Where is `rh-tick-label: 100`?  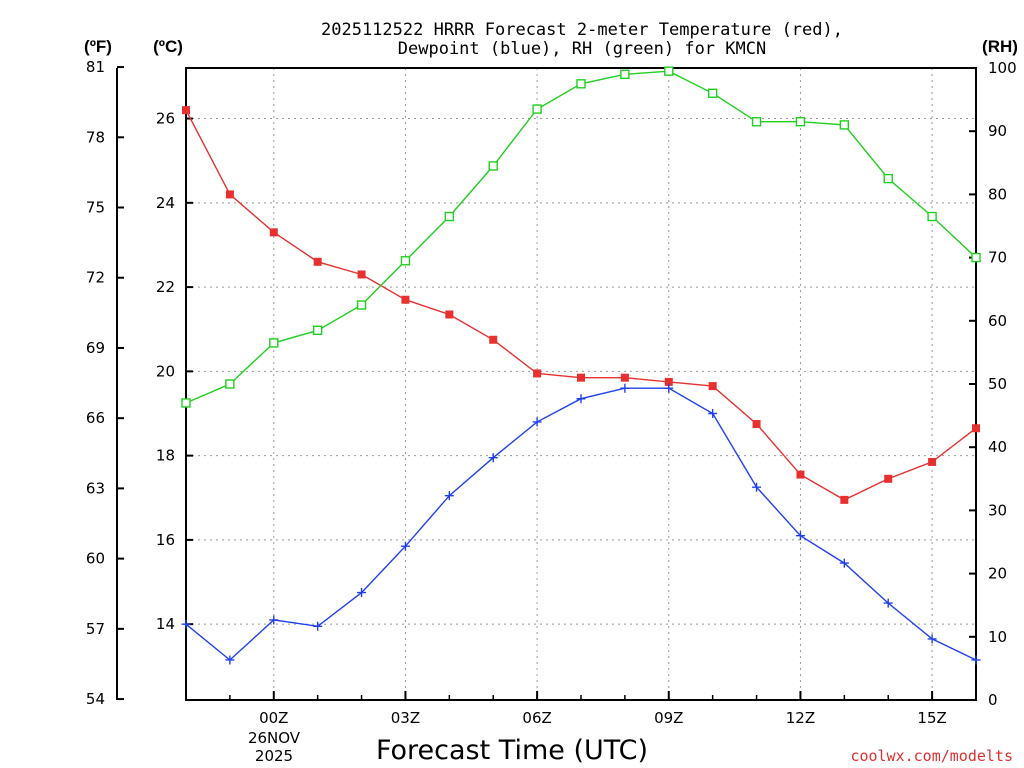
rh-tick-label: 100 is located at coordinates (1002, 68).